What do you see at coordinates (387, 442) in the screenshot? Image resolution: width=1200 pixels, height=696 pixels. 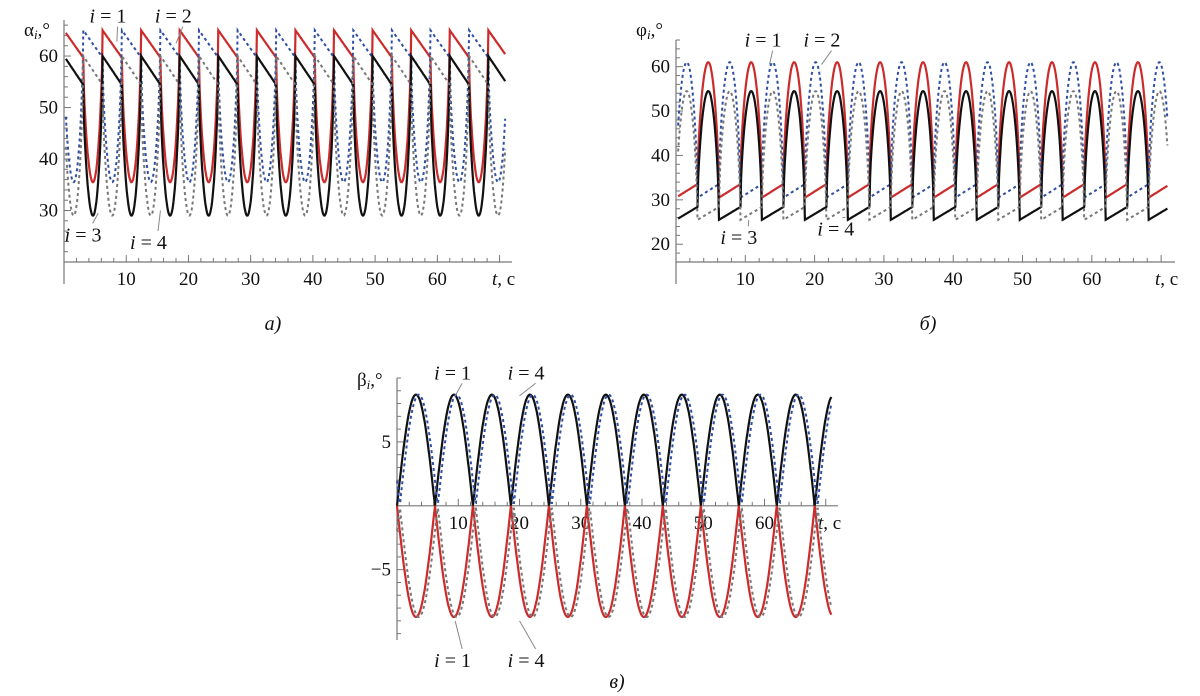 I see `y-tick-label: 5` at bounding box center [387, 442].